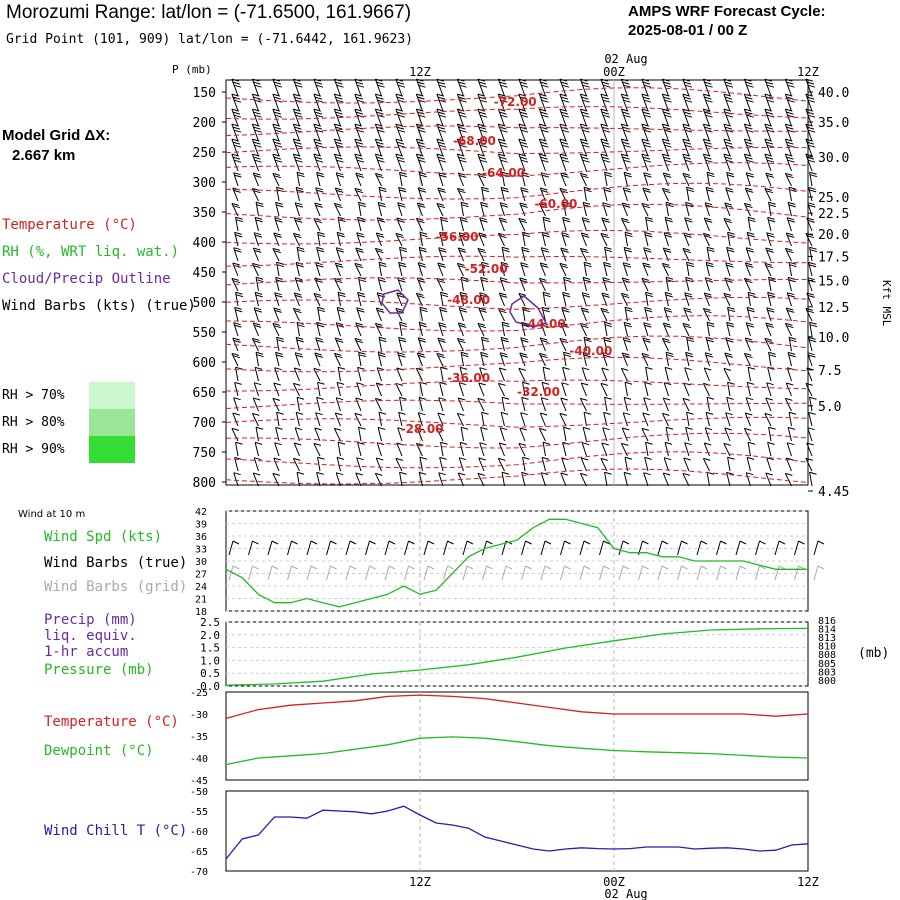 The image size is (900, 900). What do you see at coordinates (517, 323) in the screenshot?
I see `temperature-contour` at bounding box center [517, 323].